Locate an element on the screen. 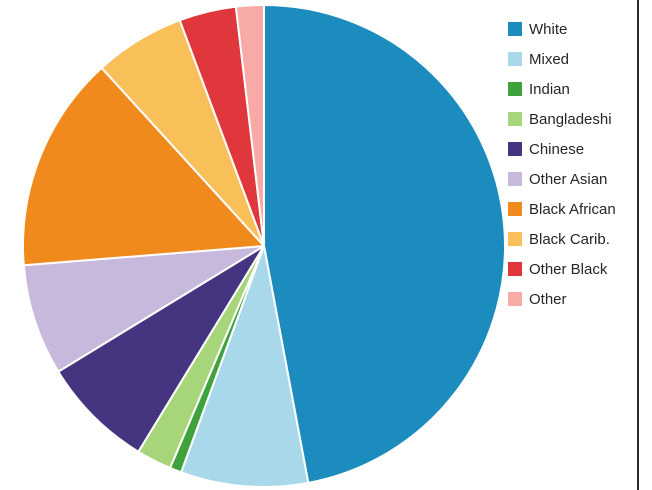 This screenshot has width=652, height=490. legend-item-other-asian: Other Asian is located at coordinates (578, 179).